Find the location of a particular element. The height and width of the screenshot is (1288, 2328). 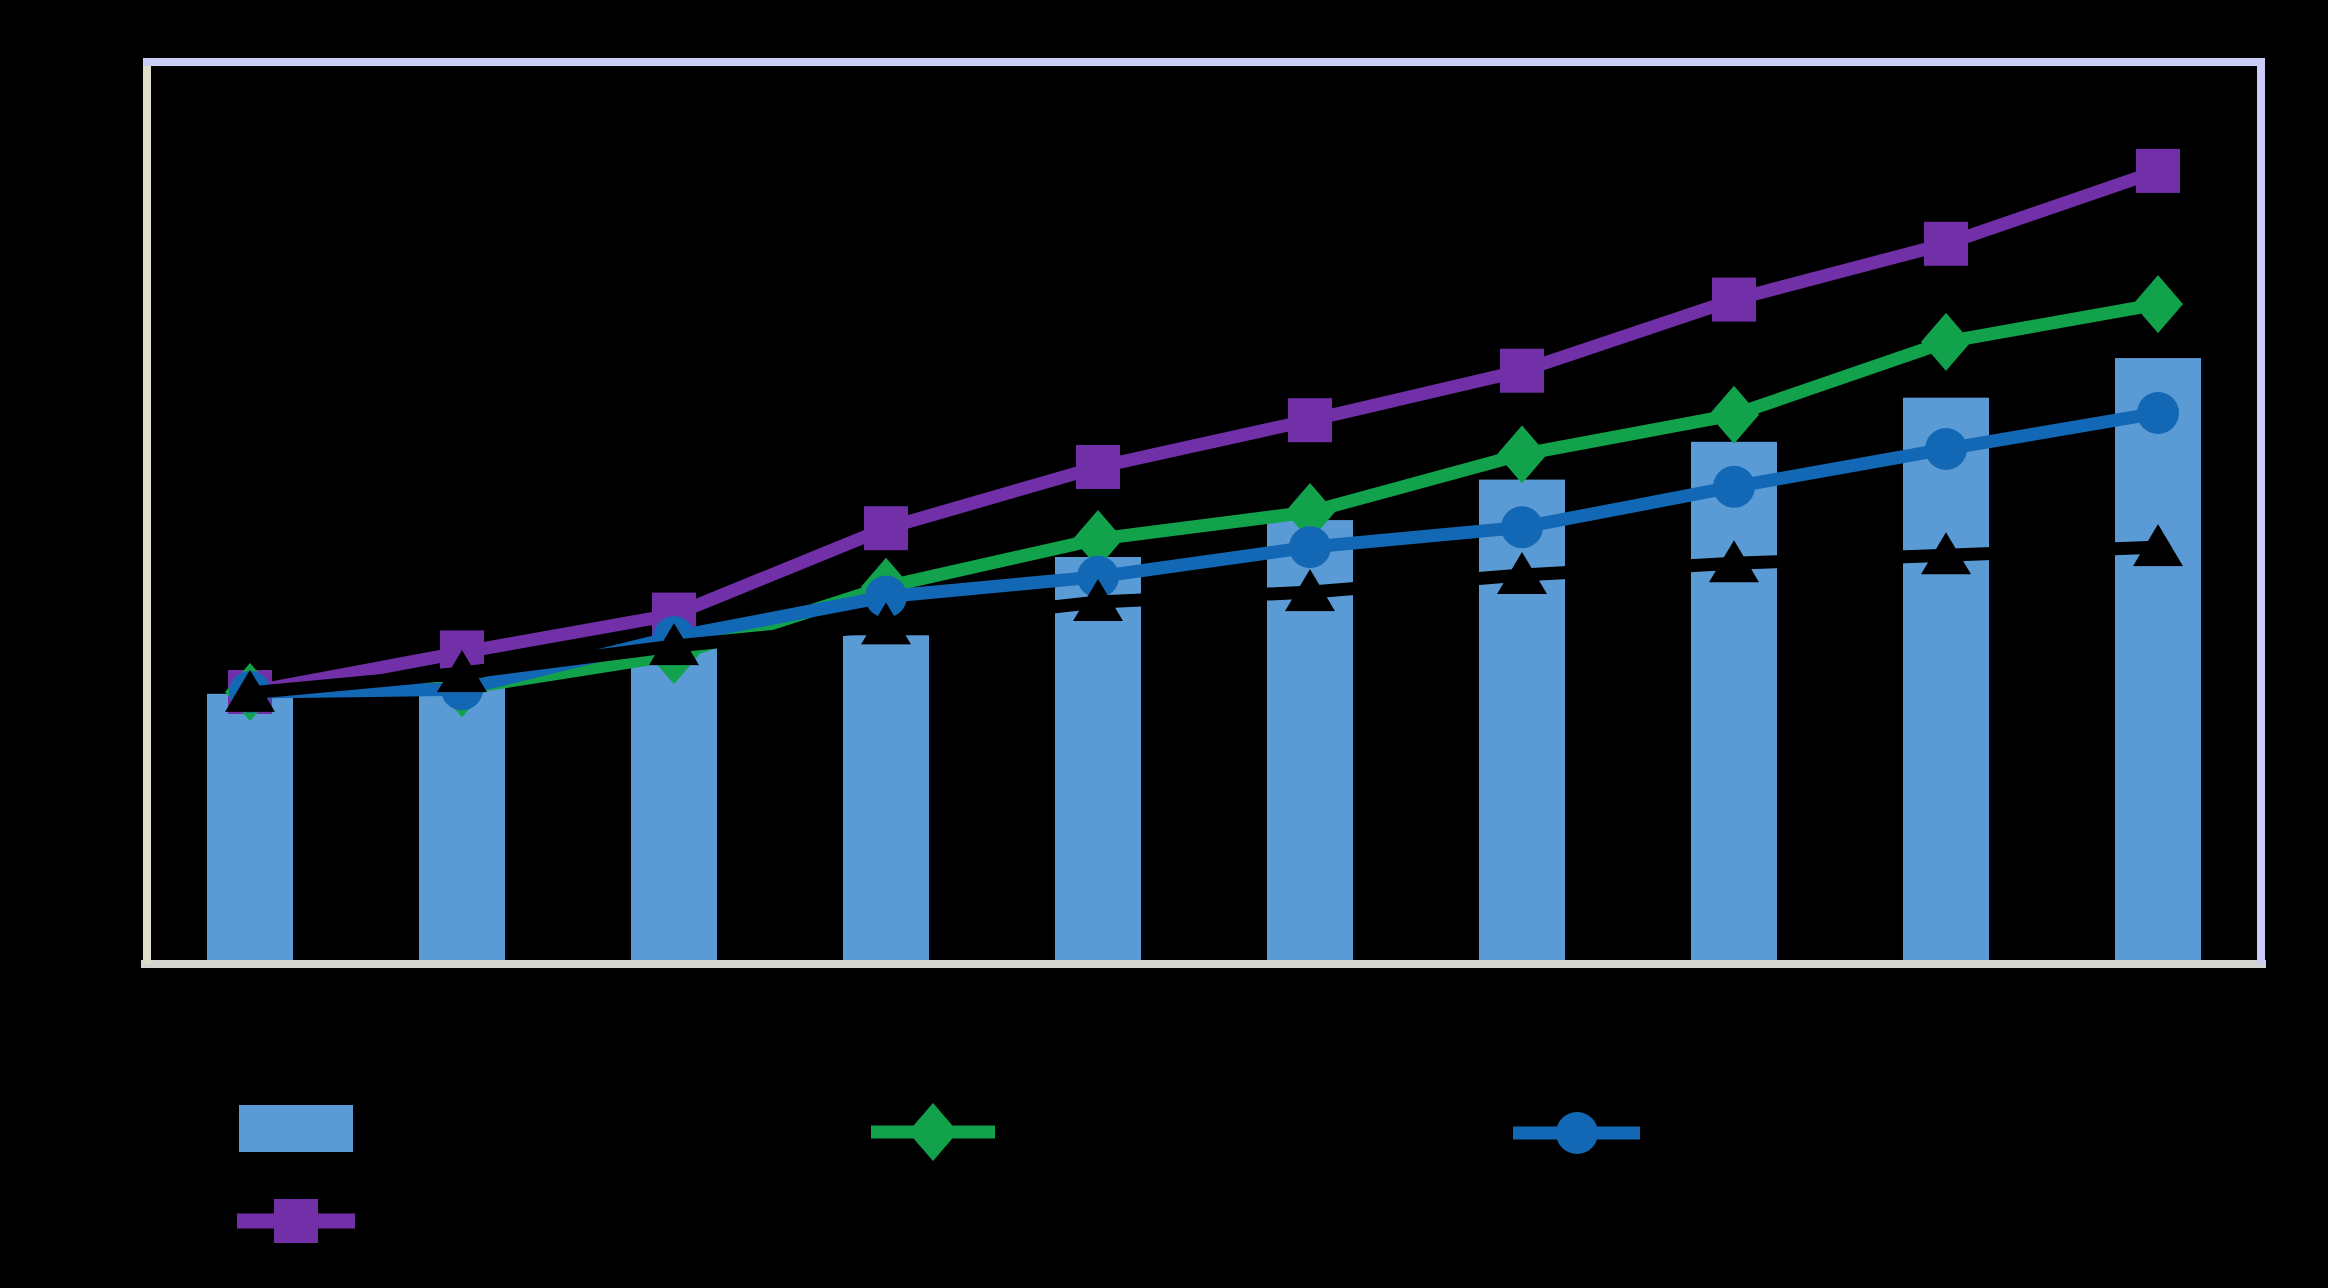

legend-circle-marker is located at coordinates (1577, 1133).